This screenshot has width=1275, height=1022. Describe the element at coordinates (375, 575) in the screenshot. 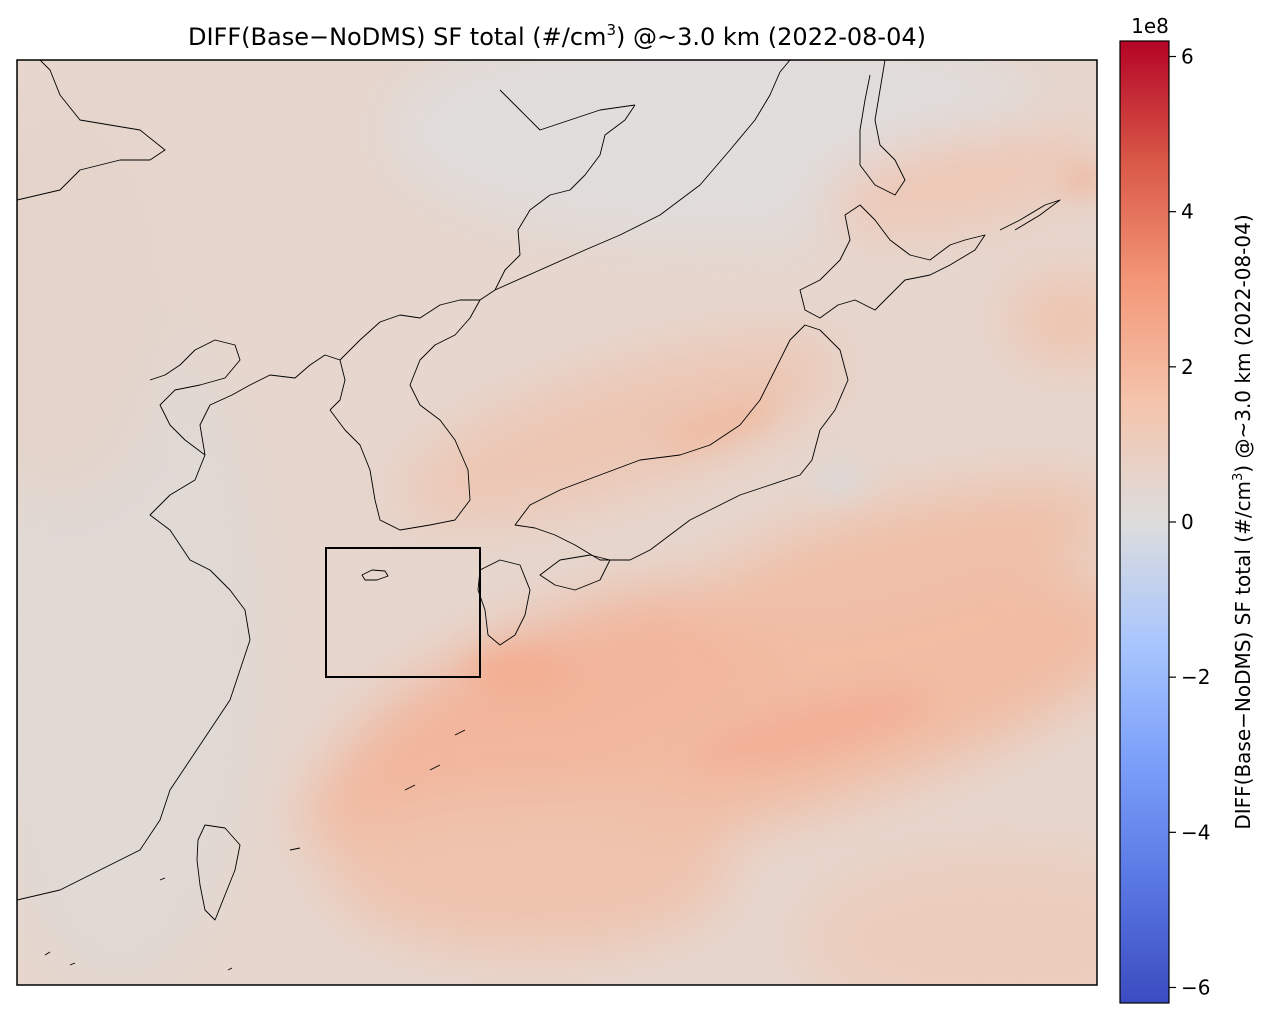

I see `jeju-island` at that location.